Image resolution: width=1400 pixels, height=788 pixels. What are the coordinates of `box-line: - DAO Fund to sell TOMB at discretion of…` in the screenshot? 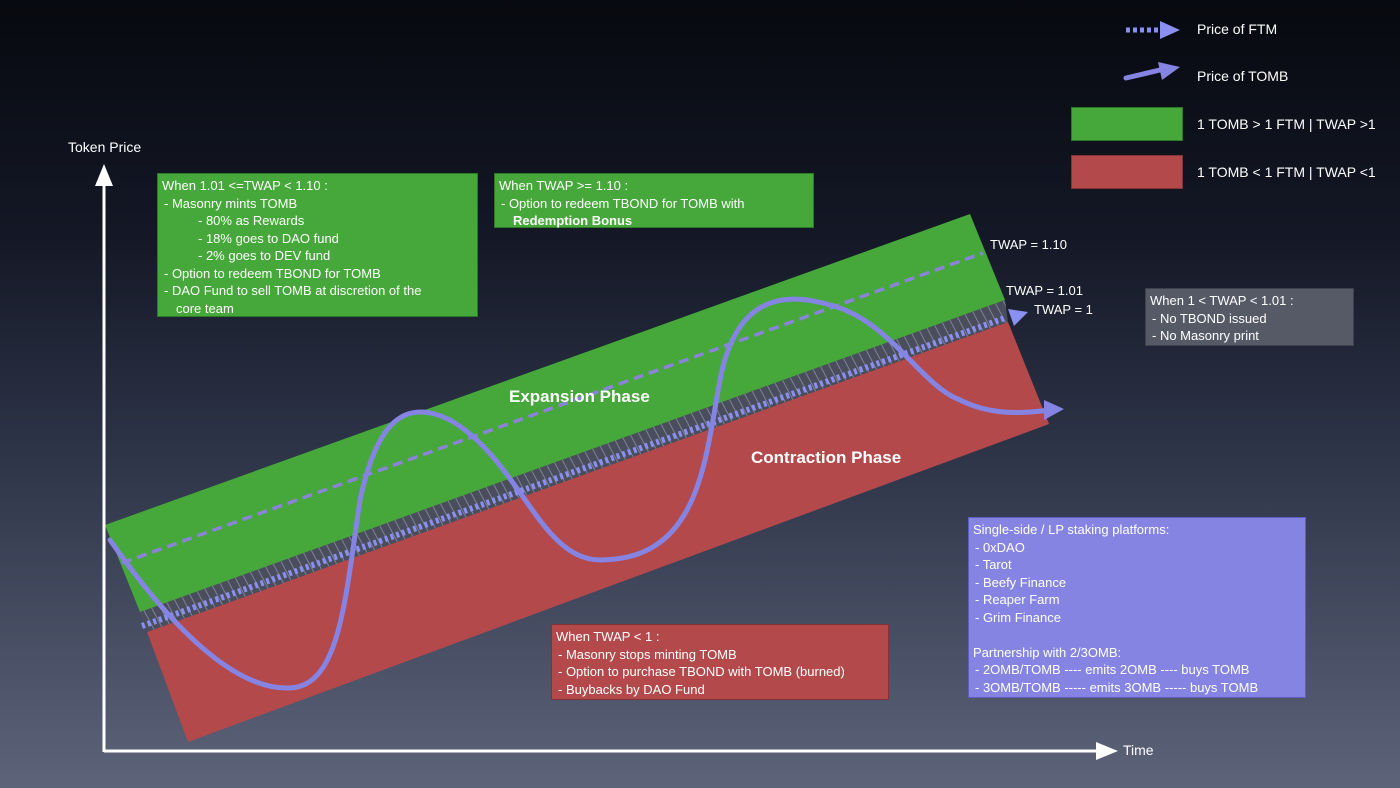 It's located at (293, 290).